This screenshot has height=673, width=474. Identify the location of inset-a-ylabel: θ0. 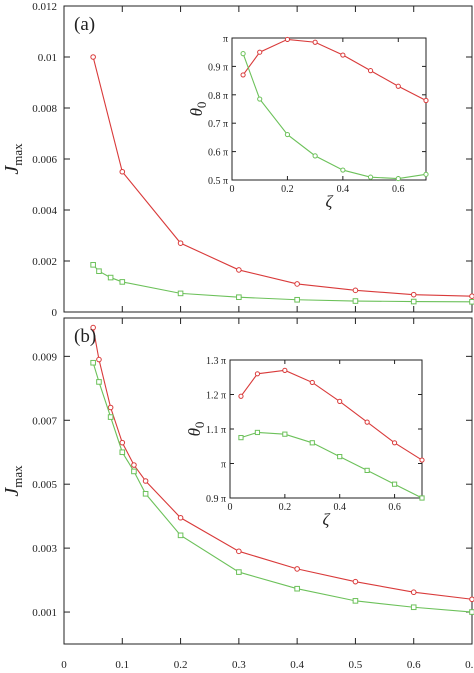
(198, 109).